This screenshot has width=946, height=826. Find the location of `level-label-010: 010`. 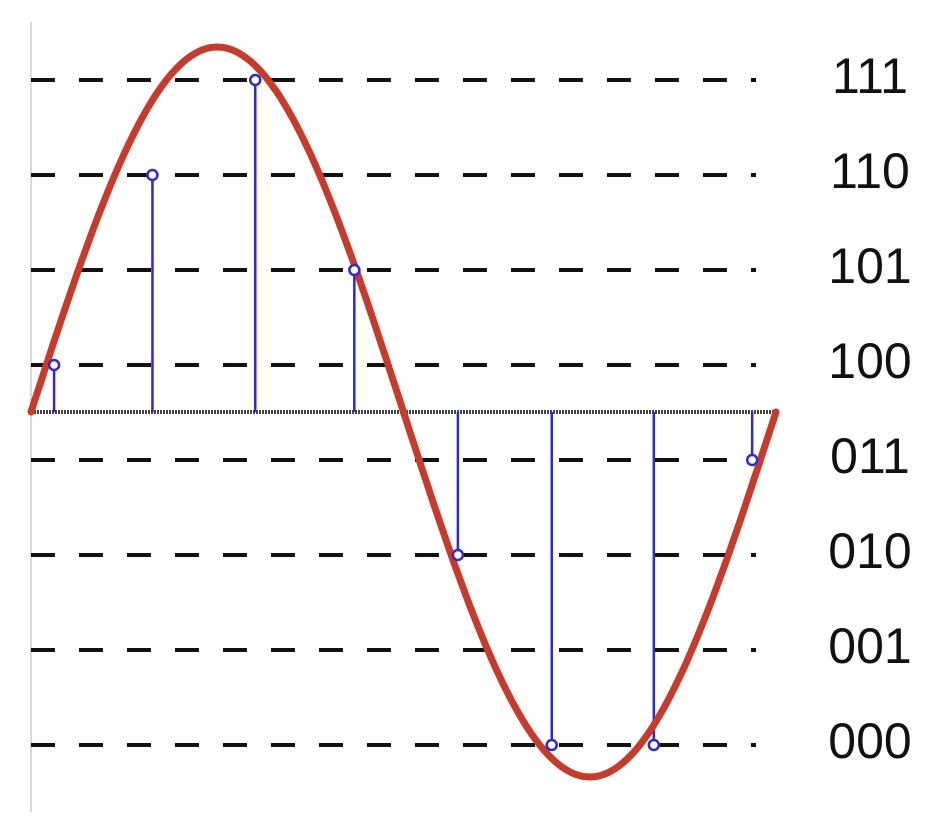

level-label-010: 010 is located at coordinates (869, 551).